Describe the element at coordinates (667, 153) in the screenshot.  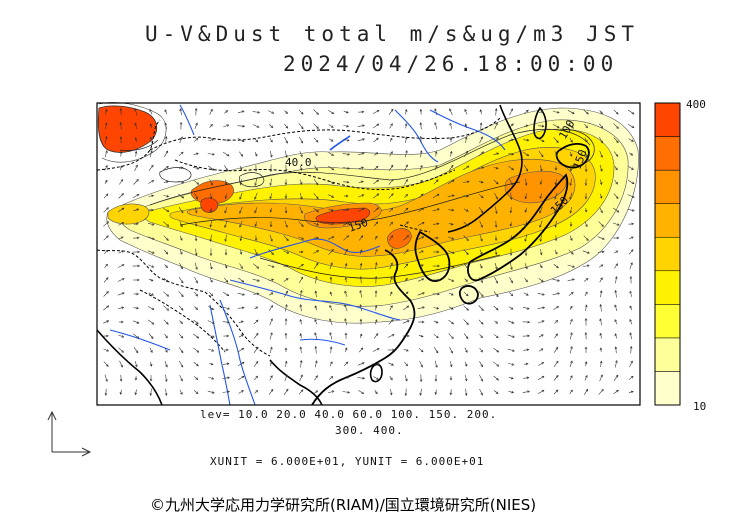
I see `colorbar-block` at that location.